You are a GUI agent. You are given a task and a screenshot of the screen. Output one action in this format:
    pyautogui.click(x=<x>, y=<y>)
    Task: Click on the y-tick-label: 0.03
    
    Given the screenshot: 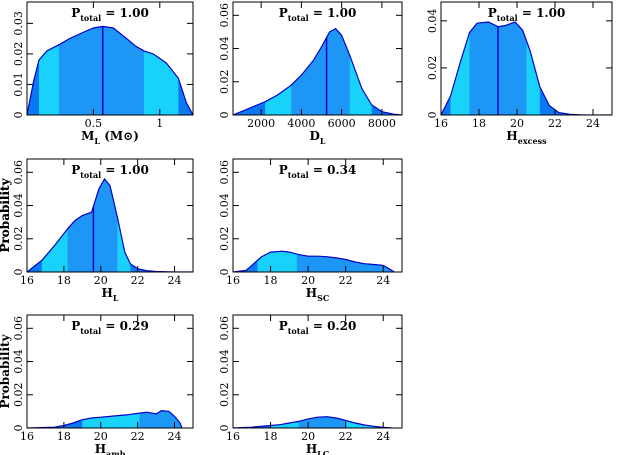 What is the action you would take?
    pyautogui.click(x=18, y=23)
    